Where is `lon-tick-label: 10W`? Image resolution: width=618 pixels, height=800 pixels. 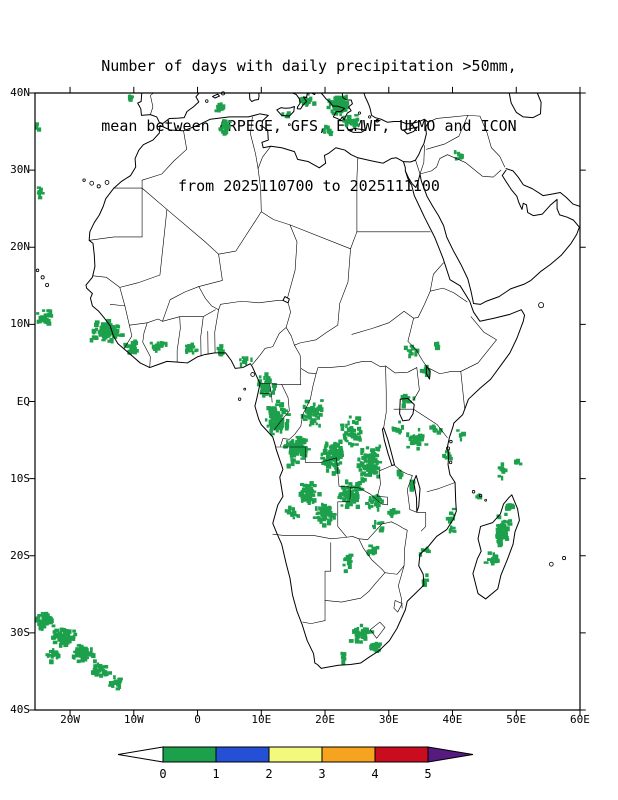 lon-tick-label: 10W is located at coordinates (133, 719).